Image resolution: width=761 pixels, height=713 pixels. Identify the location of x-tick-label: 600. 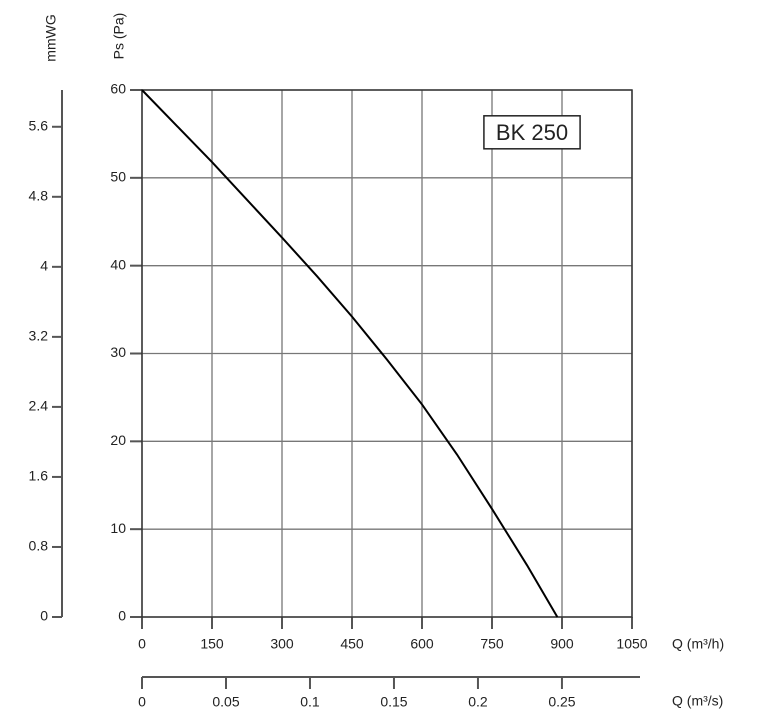
(422, 644).